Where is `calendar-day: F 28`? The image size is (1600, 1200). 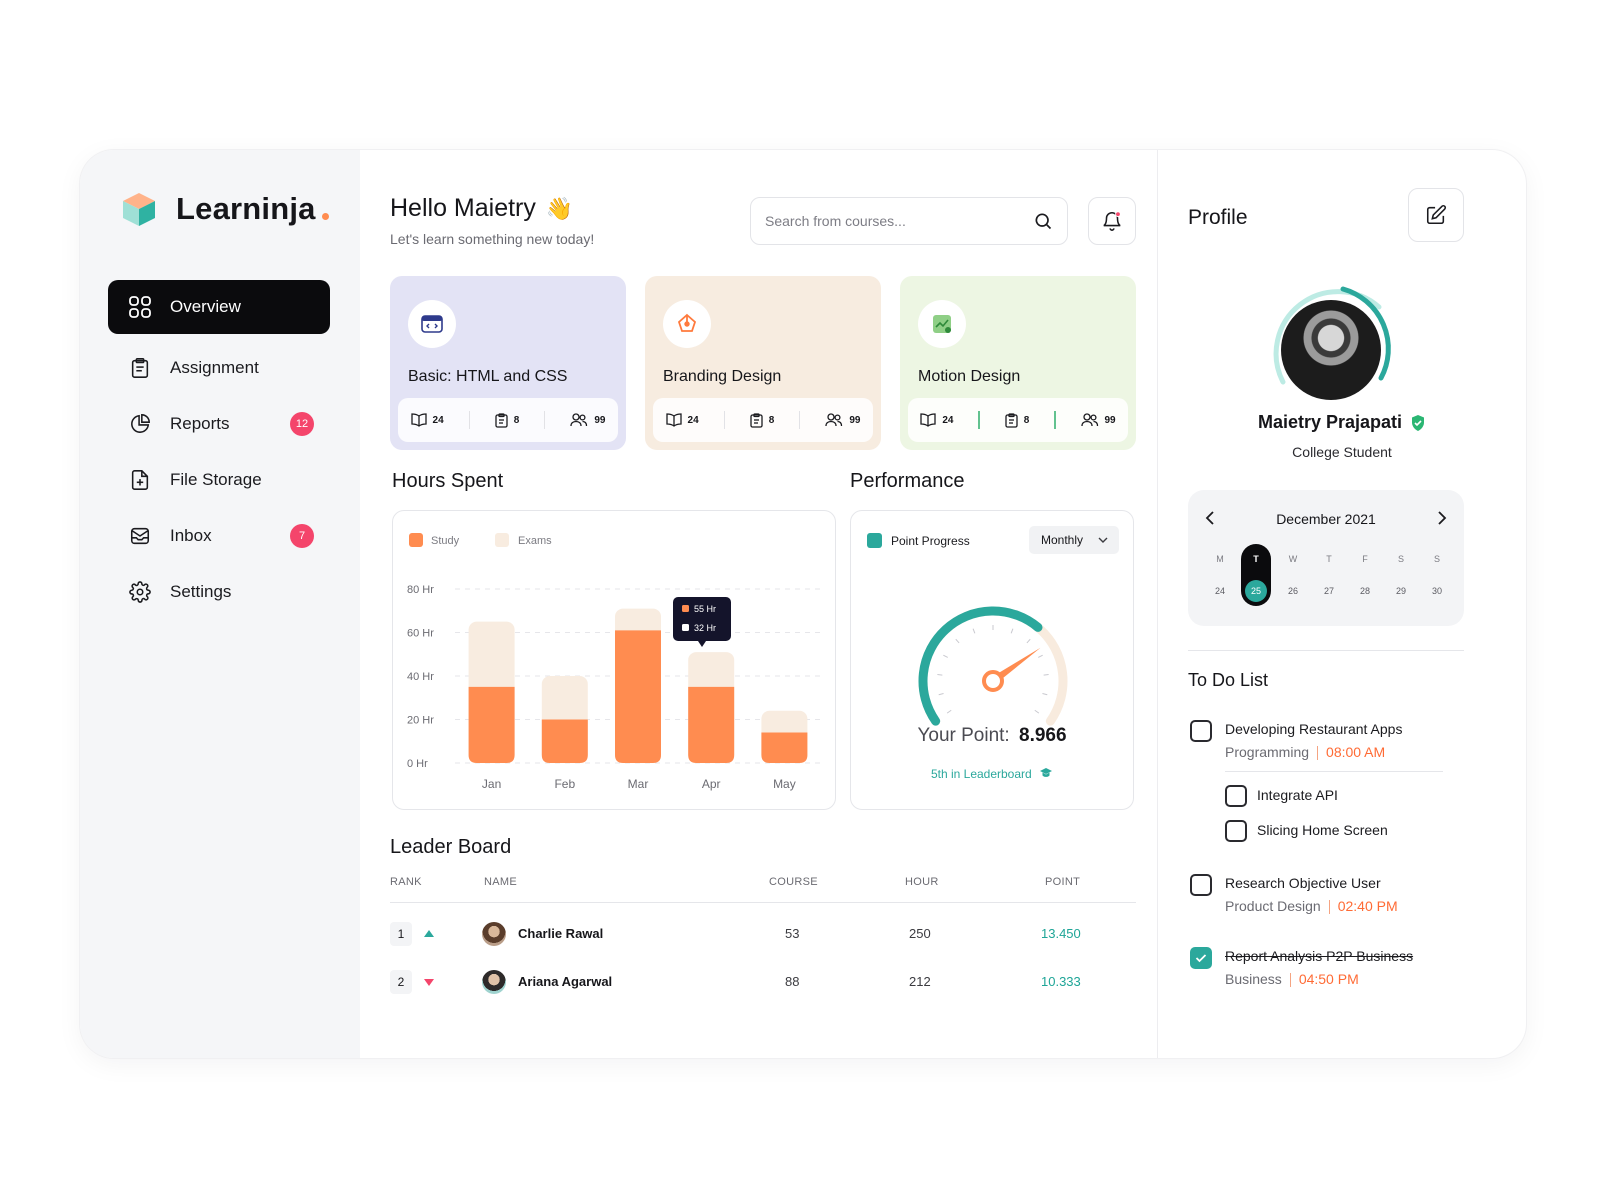 calendar-day: F 28 is located at coordinates (1365, 575).